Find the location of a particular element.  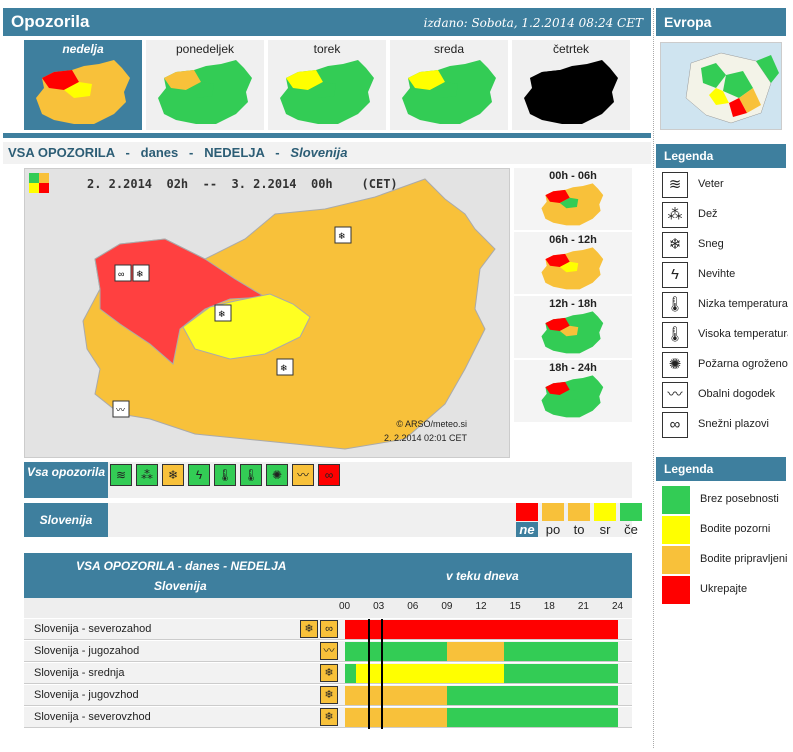

day-tab-label: nedelja is located at coordinates (83, 49).